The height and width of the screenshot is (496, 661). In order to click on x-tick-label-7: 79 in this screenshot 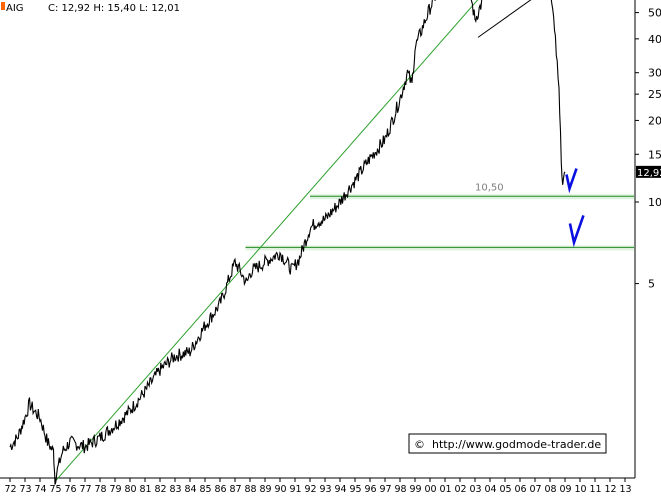, I will do `click(116, 489)`.